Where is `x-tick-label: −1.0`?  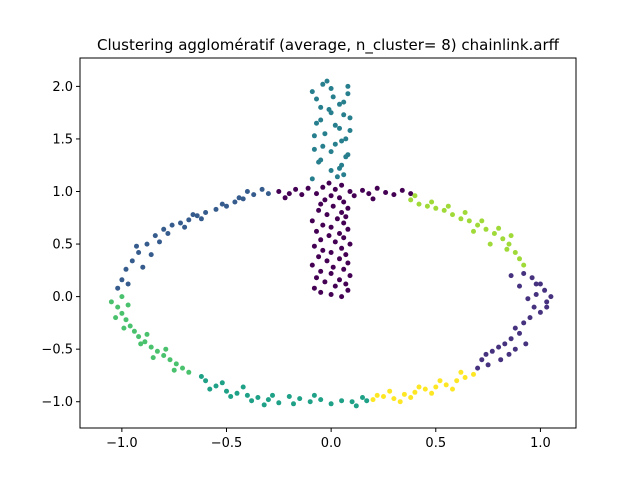
x-tick-label: −1.0 is located at coordinates (122, 443).